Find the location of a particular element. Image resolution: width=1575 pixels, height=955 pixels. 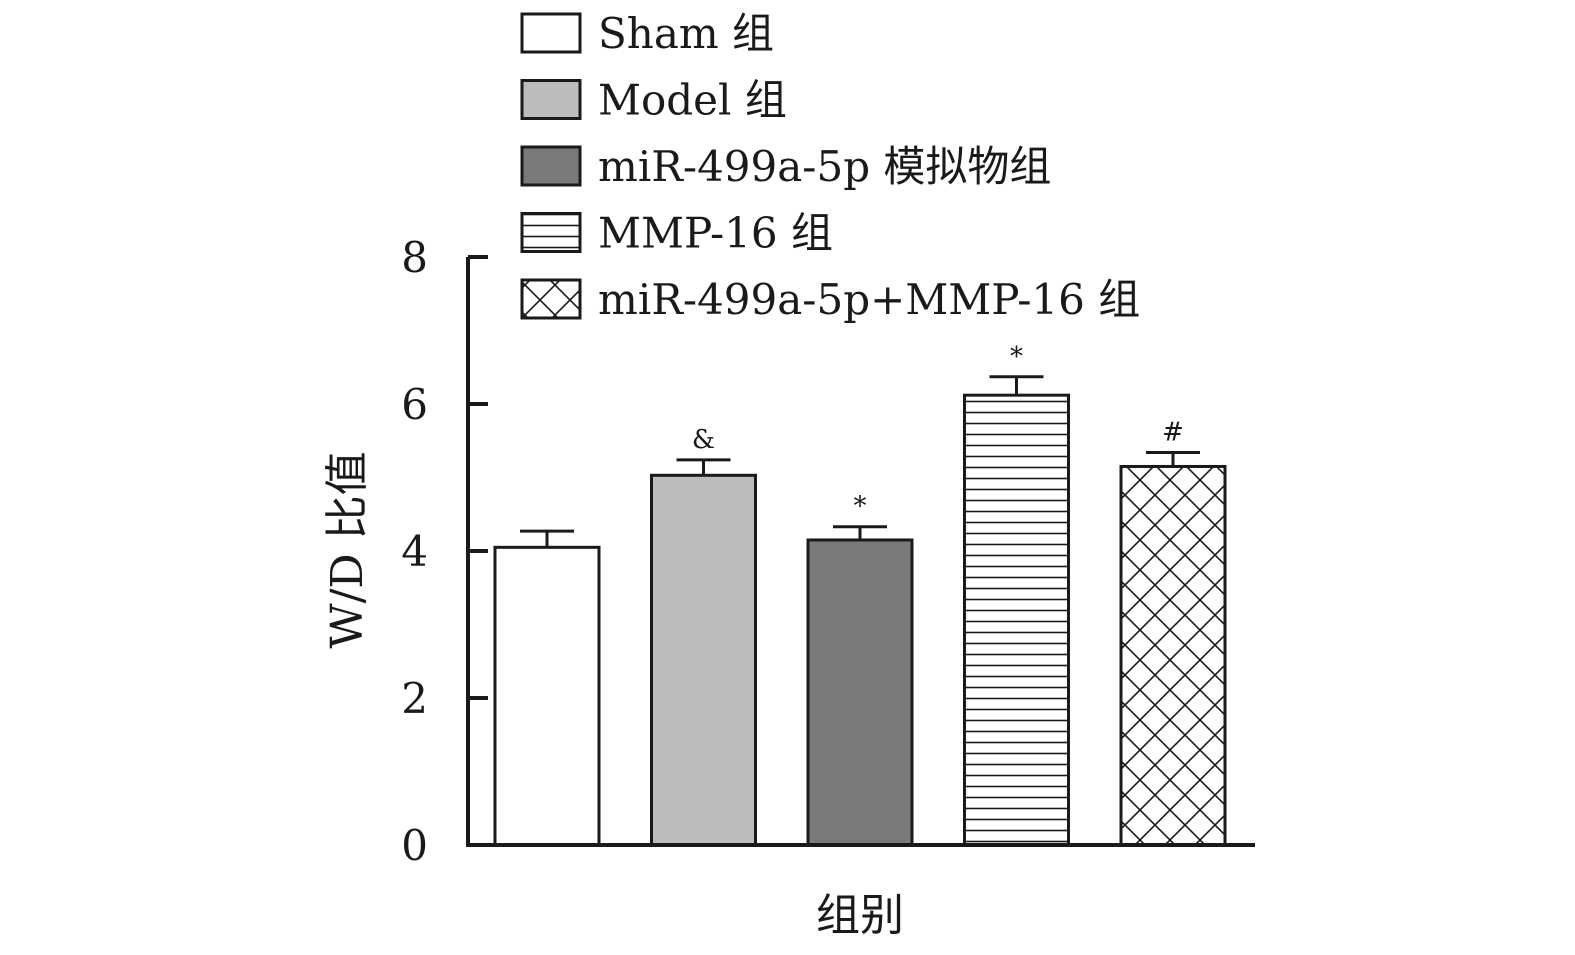

significance-label: & is located at coordinates (703, 440).